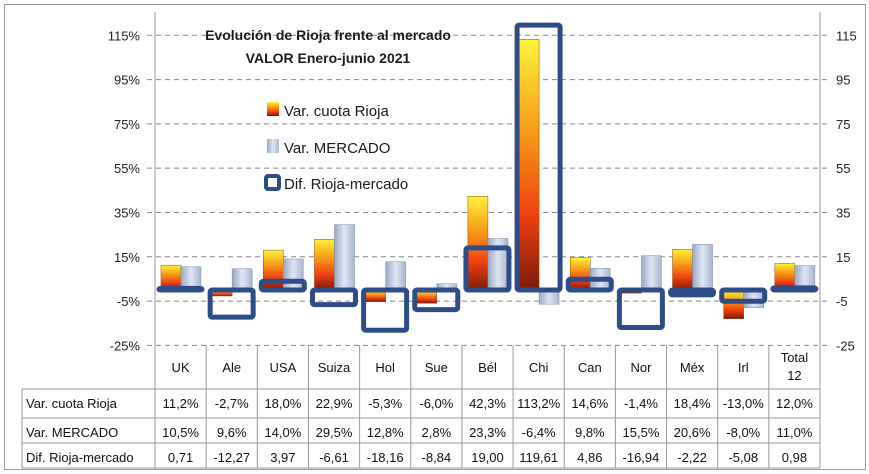 Image resolution: width=869 pixels, height=474 pixels. Describe the element at coordinates (334, 457) in the screenshot. I see `table-cell: -6,61` at that location.